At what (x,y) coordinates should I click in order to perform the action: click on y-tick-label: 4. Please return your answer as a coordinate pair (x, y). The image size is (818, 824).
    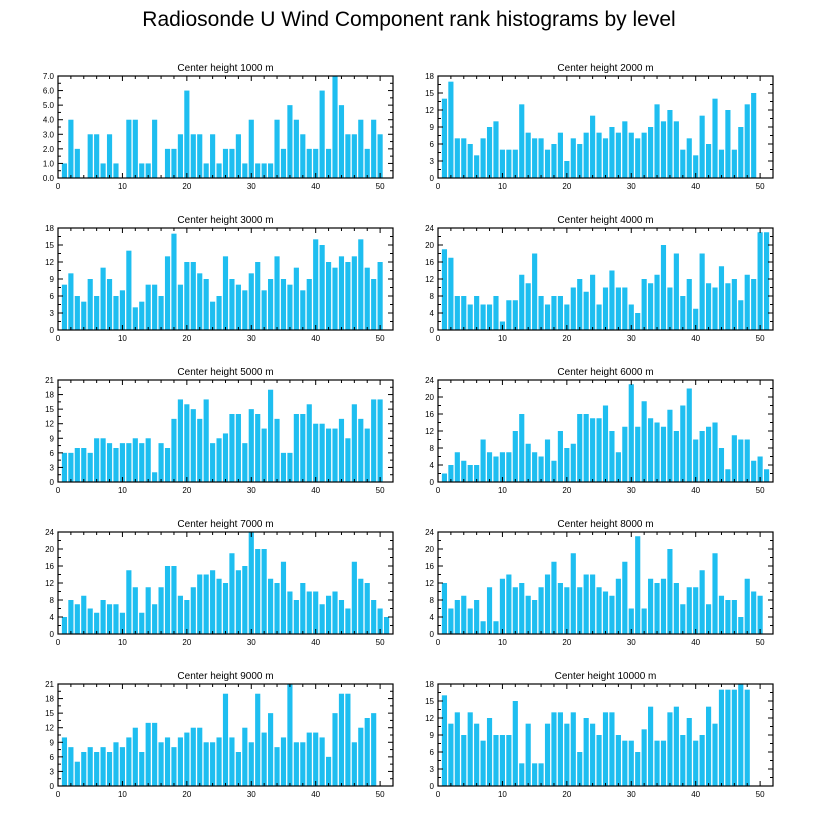
    Looking at the image, I should click on (432, 313).